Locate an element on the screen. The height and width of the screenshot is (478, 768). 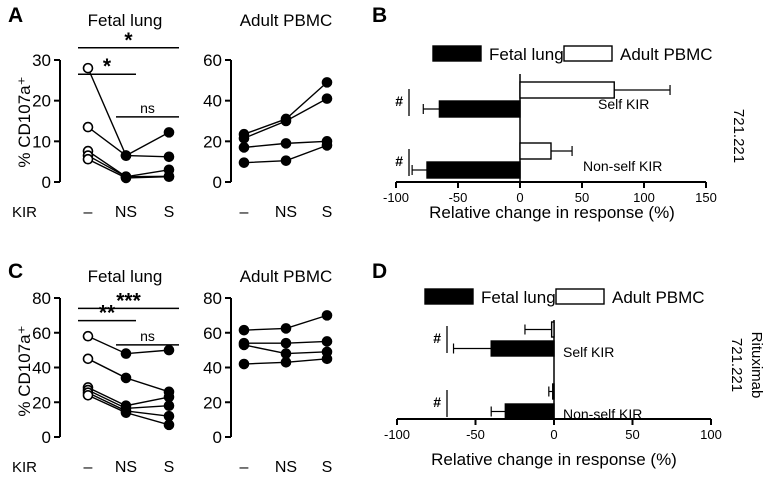
panel-c-ylabel: % CD107a⁺ is located at coordinates (24, 370).